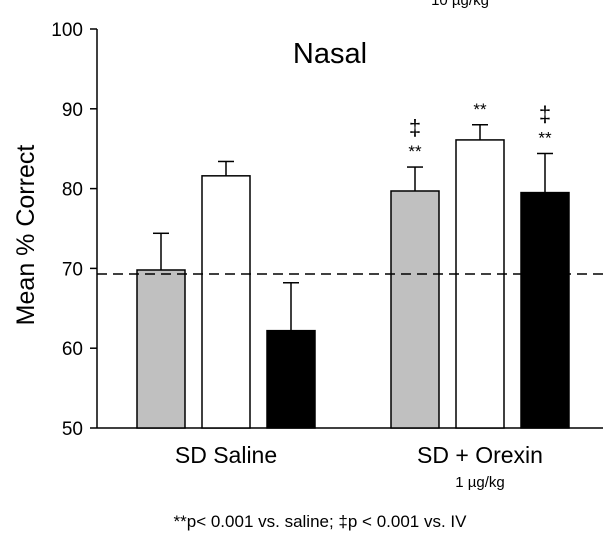 The image size is (615, 540). Describe the element at coordinates (72, 269) in the screenshot. I see `y-tick-label: 70` at that location.